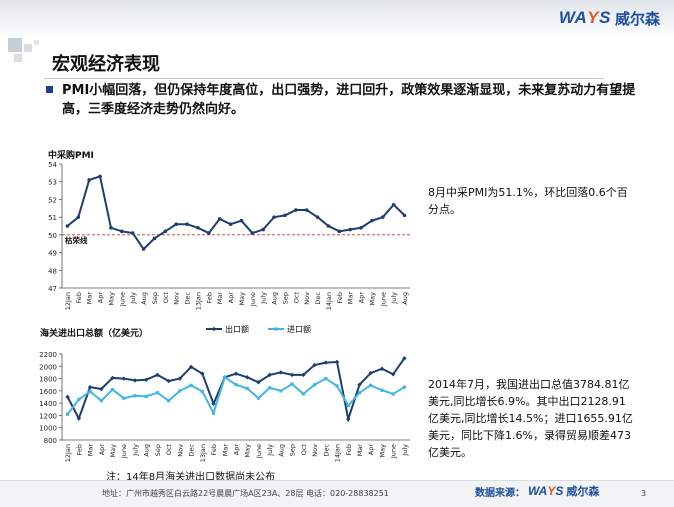 This screenshot has height=507, width=674. I want to click on source-logo-latin: WAYS, so click(546, 491).